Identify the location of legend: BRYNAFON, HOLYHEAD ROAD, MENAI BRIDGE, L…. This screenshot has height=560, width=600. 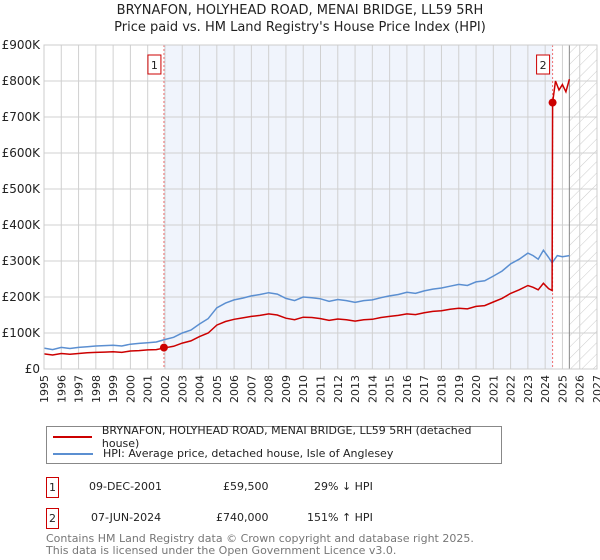
(274, 444).